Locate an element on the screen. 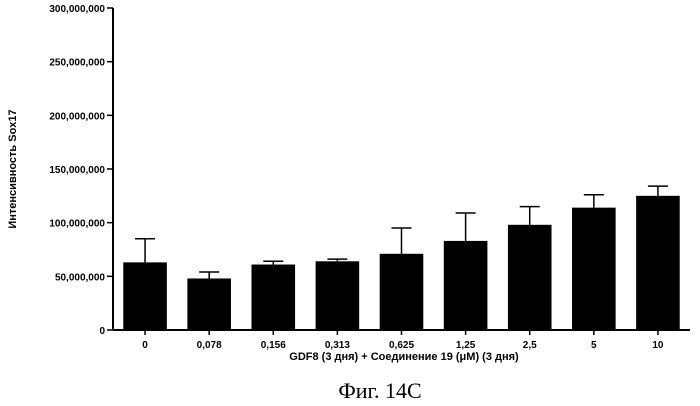 This screenshot has height=406, width=700. y-axis-label: Интенсивность Sox17 is located at coordinates (13, 168).